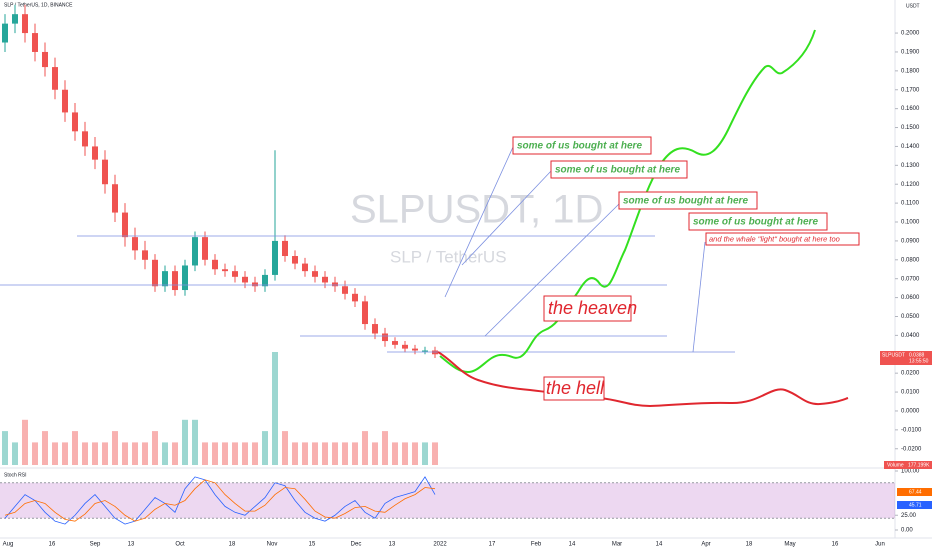 Image resolution: width=932 pixels, height=550 pixels. I want to click on annotation: the hell, so click(575, 388).